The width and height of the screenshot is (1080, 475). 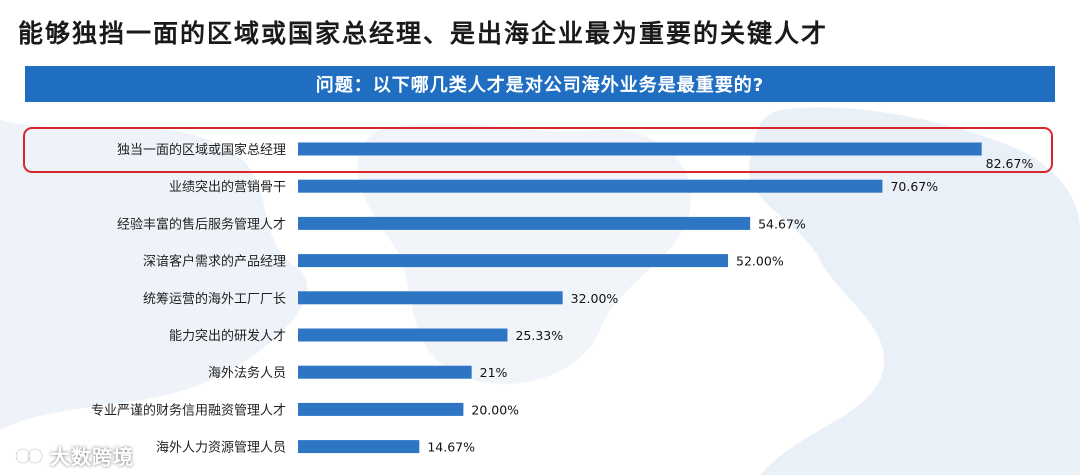 I want to click on category-label: 深谙客户需求的产品经理, so click(x=214, y=262).